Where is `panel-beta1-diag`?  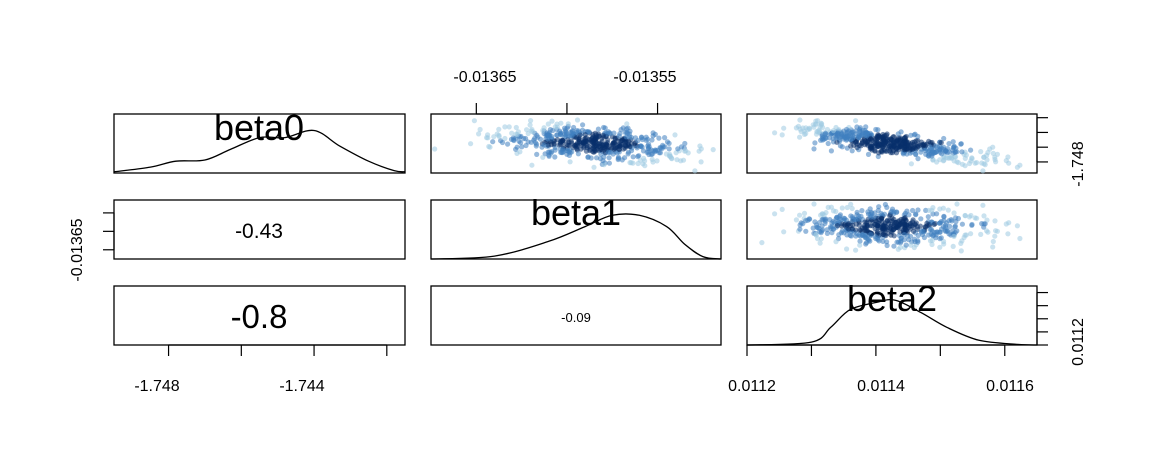 panel-beta1-diag is located at coordinates (576, 229).